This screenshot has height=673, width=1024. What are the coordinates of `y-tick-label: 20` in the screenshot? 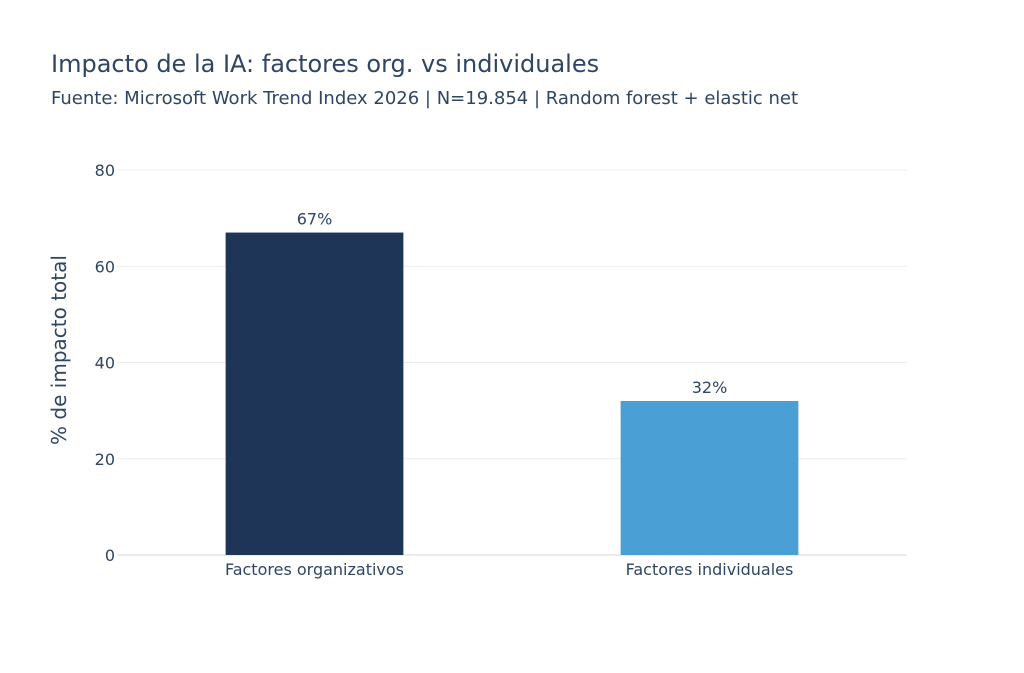 It's located at (105, 459).